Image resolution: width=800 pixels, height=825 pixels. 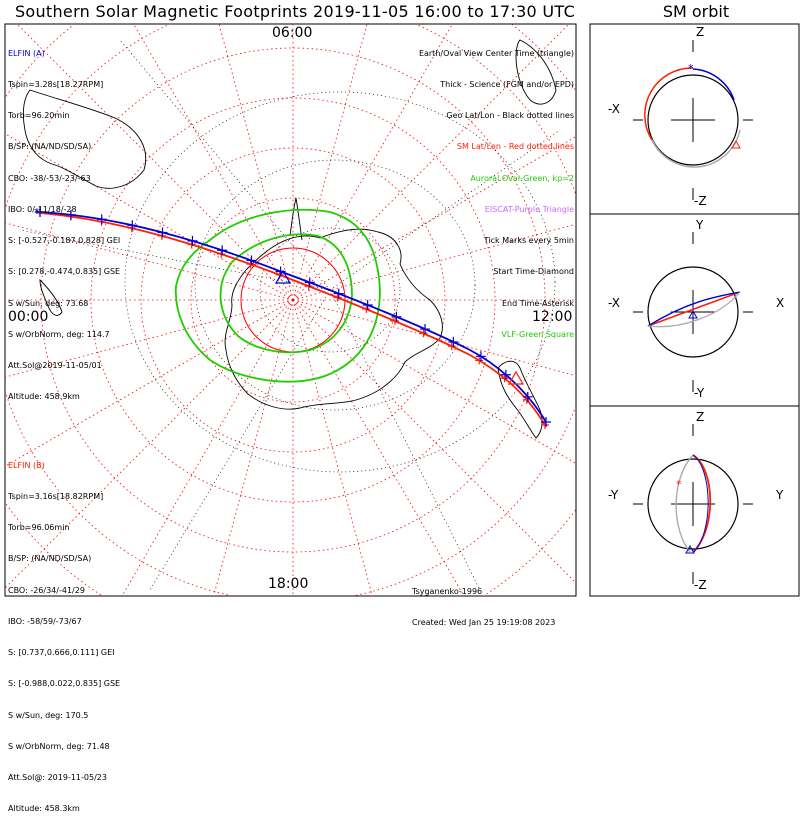 What do you see at coordinates (447, 591) in the screenshot?
I see `model-label: Tsyganenko-1996` at bounding box center [447, 591].